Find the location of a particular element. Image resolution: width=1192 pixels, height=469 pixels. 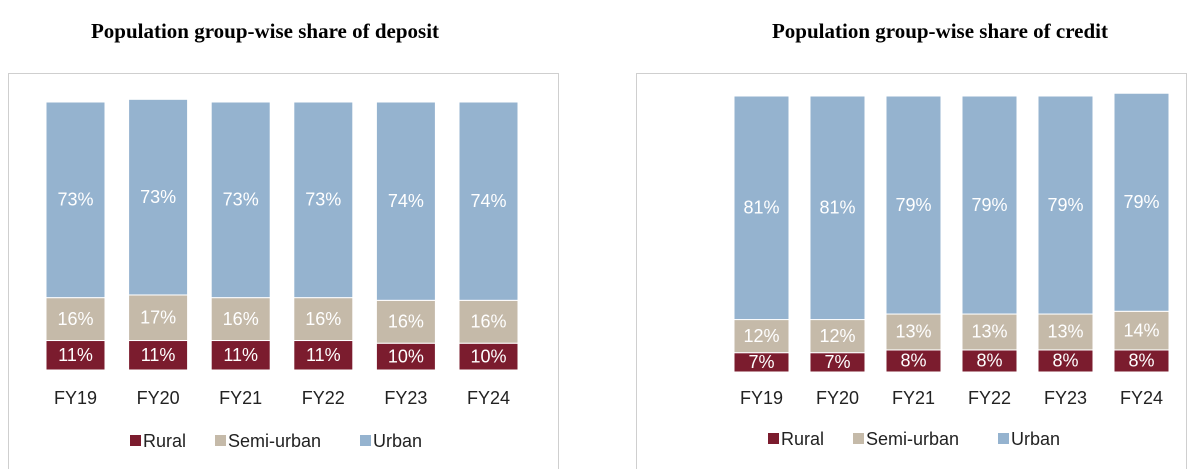

value-label: 17% is located at coordinates (158, 317).